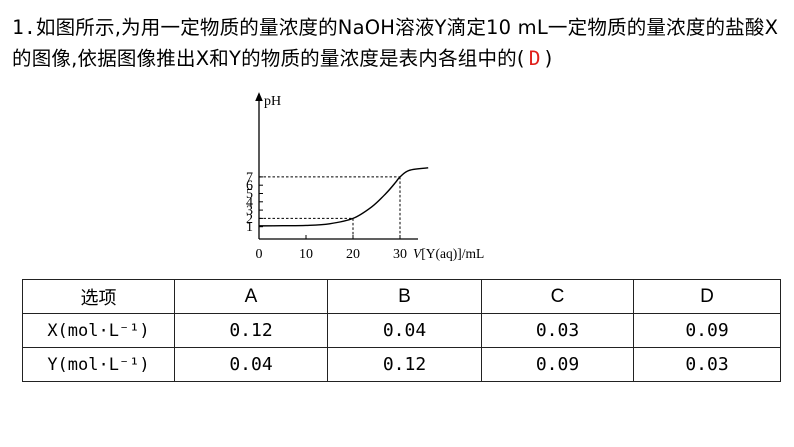 The width and height of the screenshot is (794, 447). I want to click on y-axis-label: pH, so click(272, 101).